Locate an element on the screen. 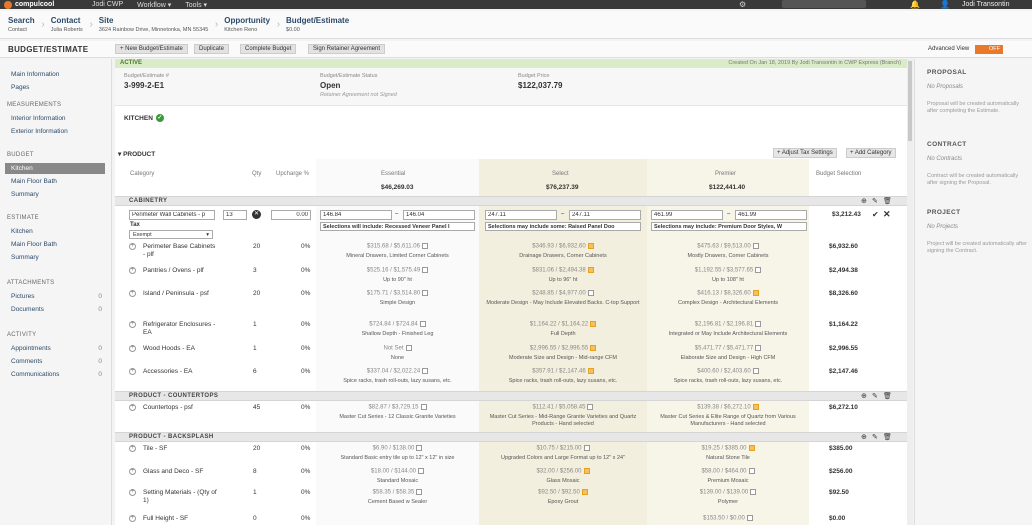 This screenshot has width=1032, height=525. app-logo: compulcool is located at coordinates (39, 4).